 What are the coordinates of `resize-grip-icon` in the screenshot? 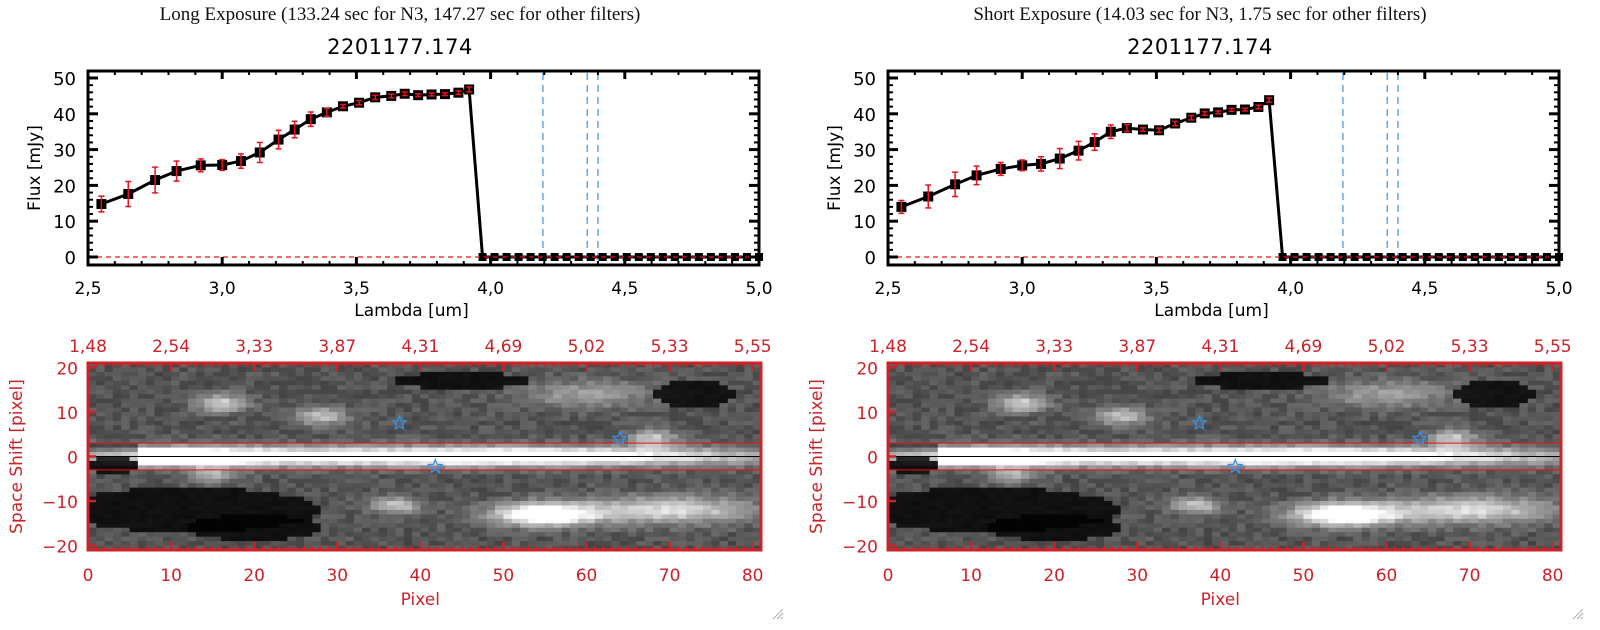 It's located at (777, 613).